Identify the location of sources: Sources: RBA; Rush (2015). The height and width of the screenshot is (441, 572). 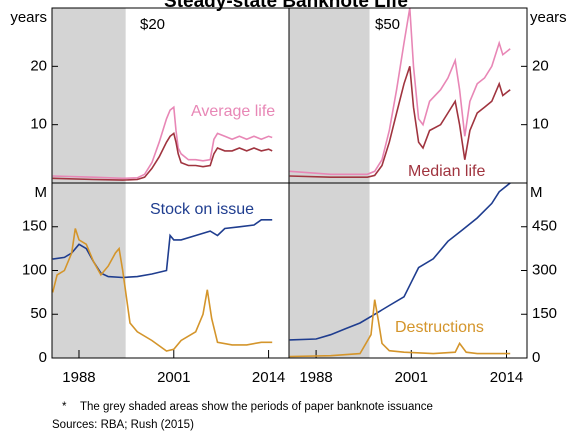
(123, 425).